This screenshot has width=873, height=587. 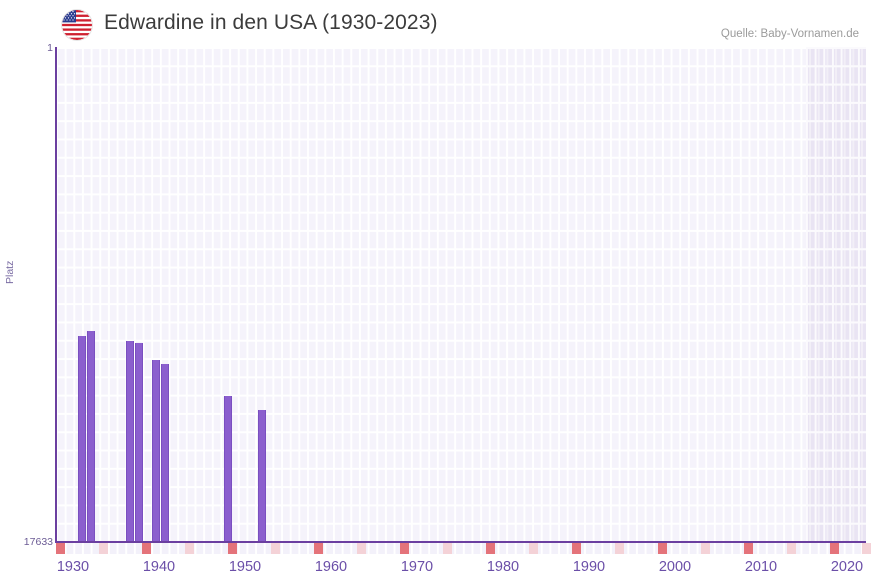 What do you see at coordinates (73, 567) in the screenshot?
I see `x-axis-tick-label: 1930` at bounding box center [73, 567].